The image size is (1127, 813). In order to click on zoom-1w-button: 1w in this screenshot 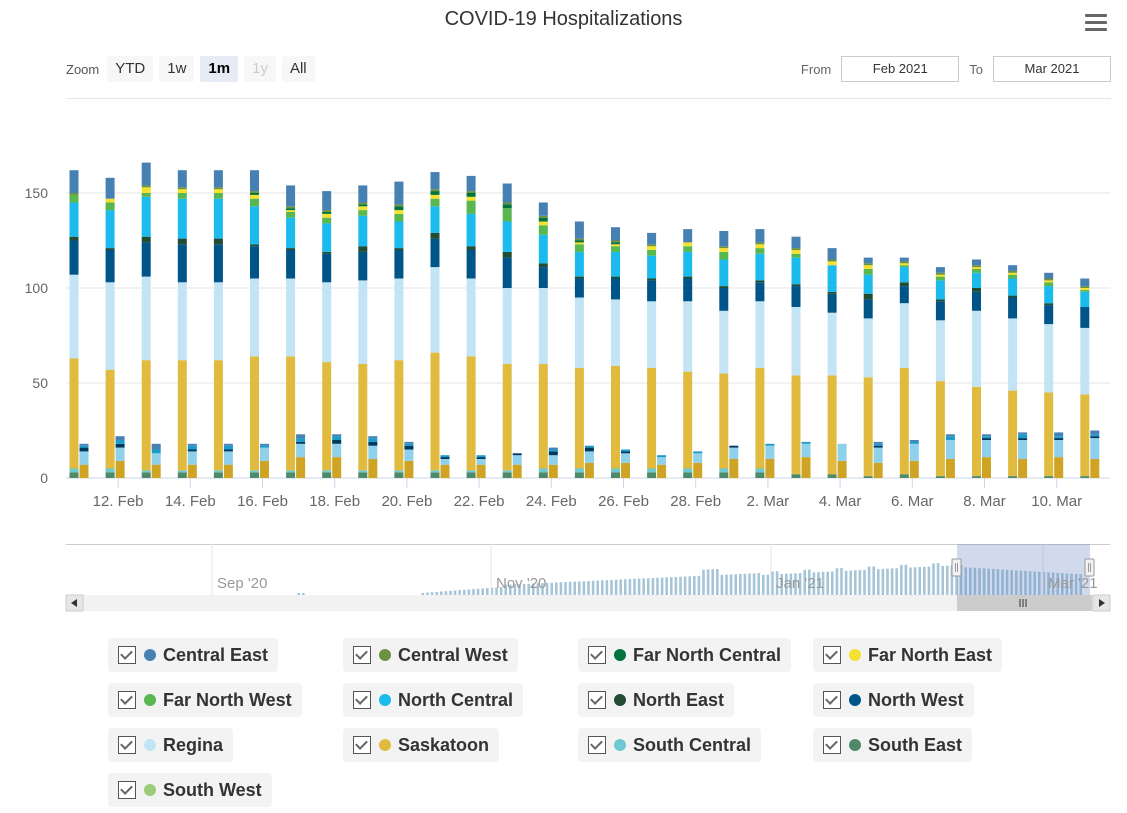, I will do `click(177, 69)`.